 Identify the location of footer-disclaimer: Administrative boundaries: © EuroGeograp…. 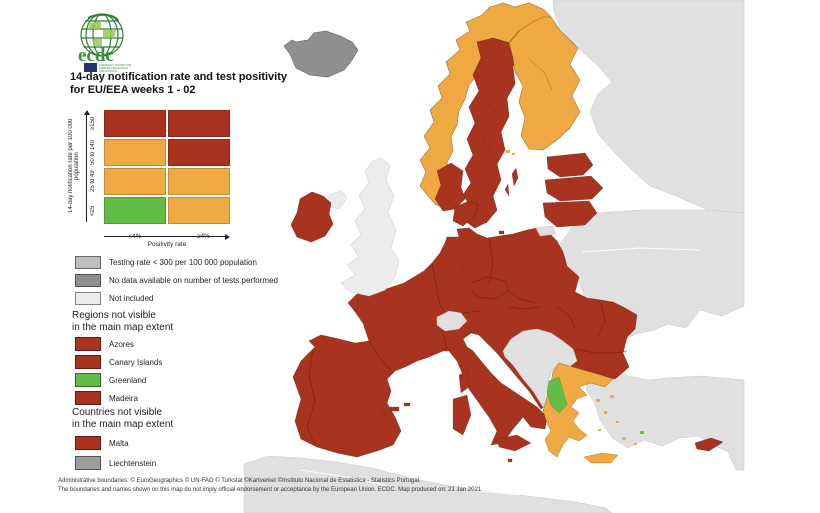
(408, 486).